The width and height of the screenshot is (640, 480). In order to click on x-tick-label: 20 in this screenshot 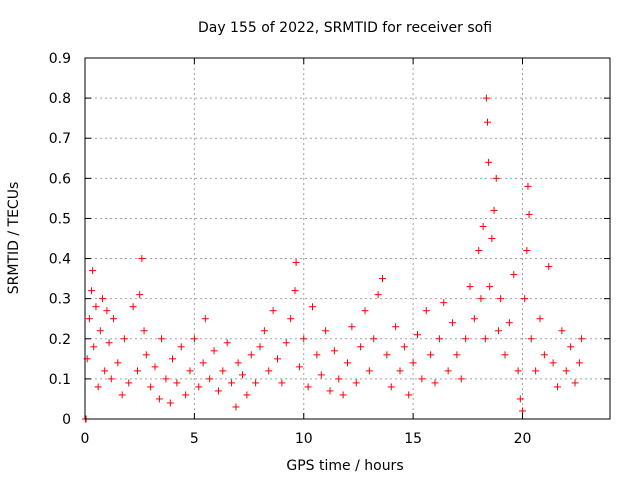, I will do `click(523, 439)`.